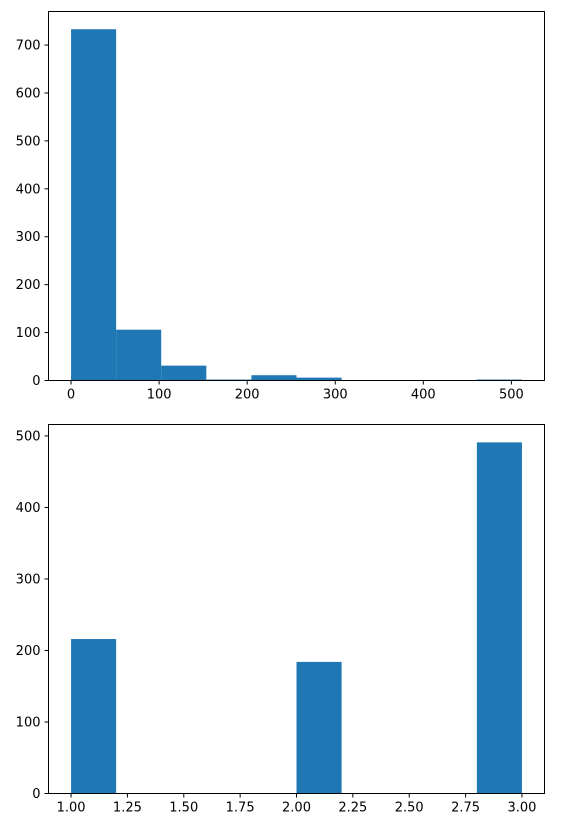 The image size is (561, 825). I want to click on x-tick-label: 2.75, so click(465, 808).